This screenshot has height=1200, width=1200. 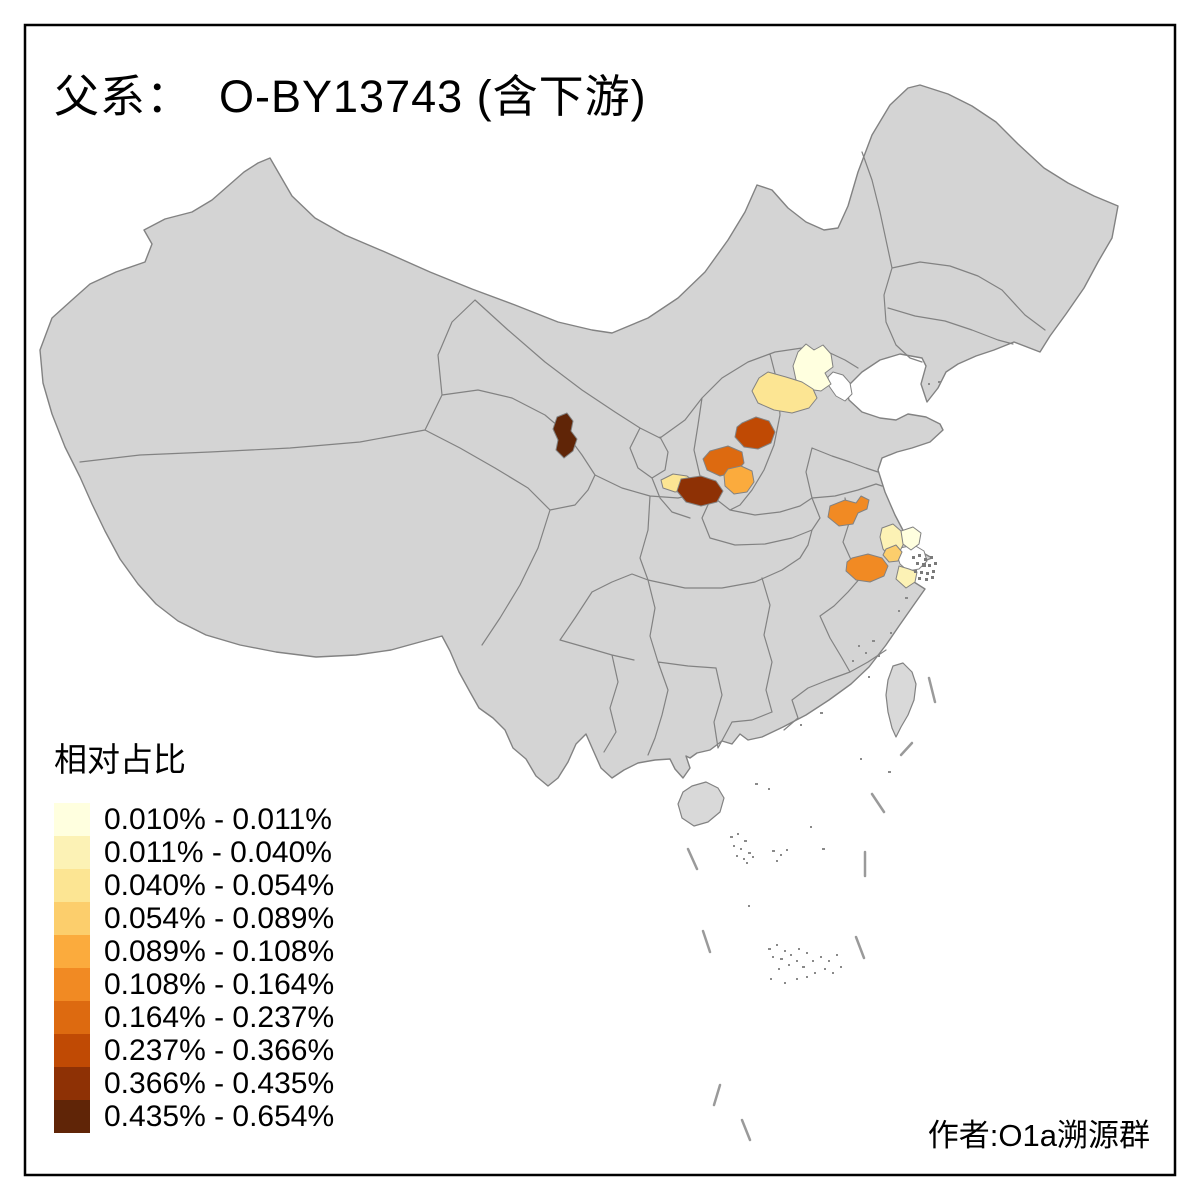 What do you see at coordinates (906, 577) in the screenshot?
I see `map-region-r15` at bounding box center [906, 577].